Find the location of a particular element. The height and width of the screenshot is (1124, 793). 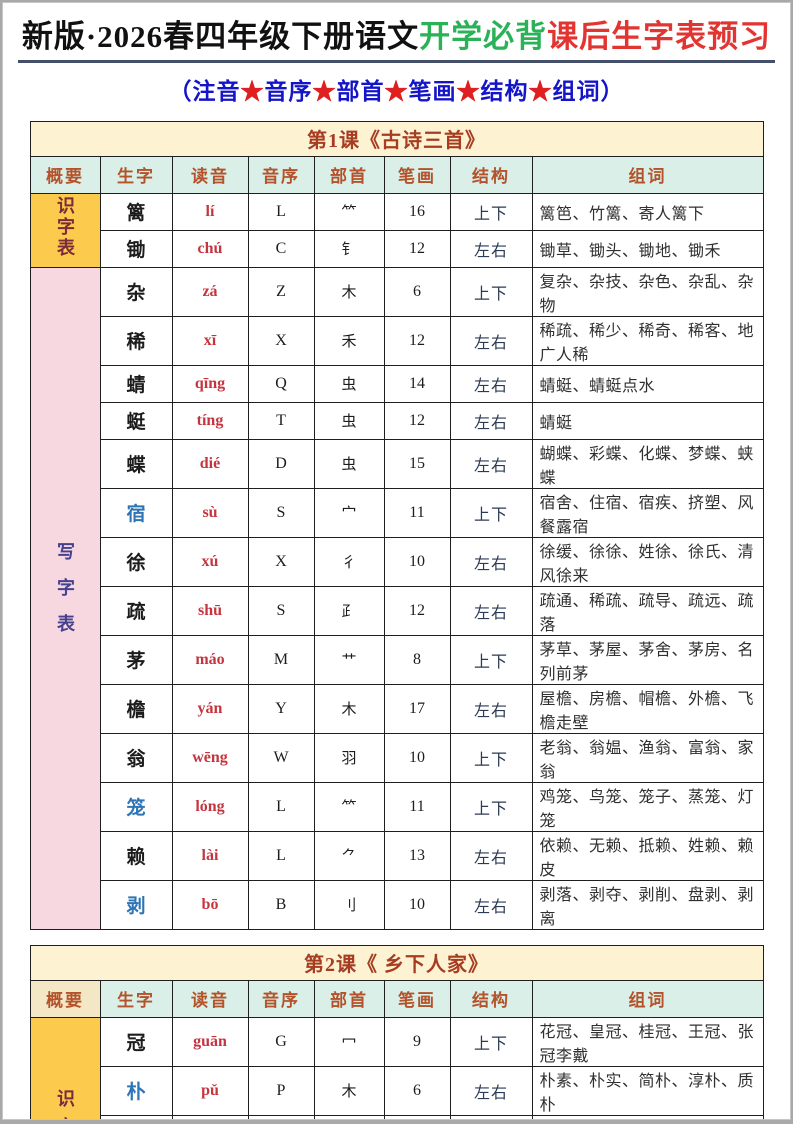

stroke-count-cell: 14 is located at coordinates (417, 383).